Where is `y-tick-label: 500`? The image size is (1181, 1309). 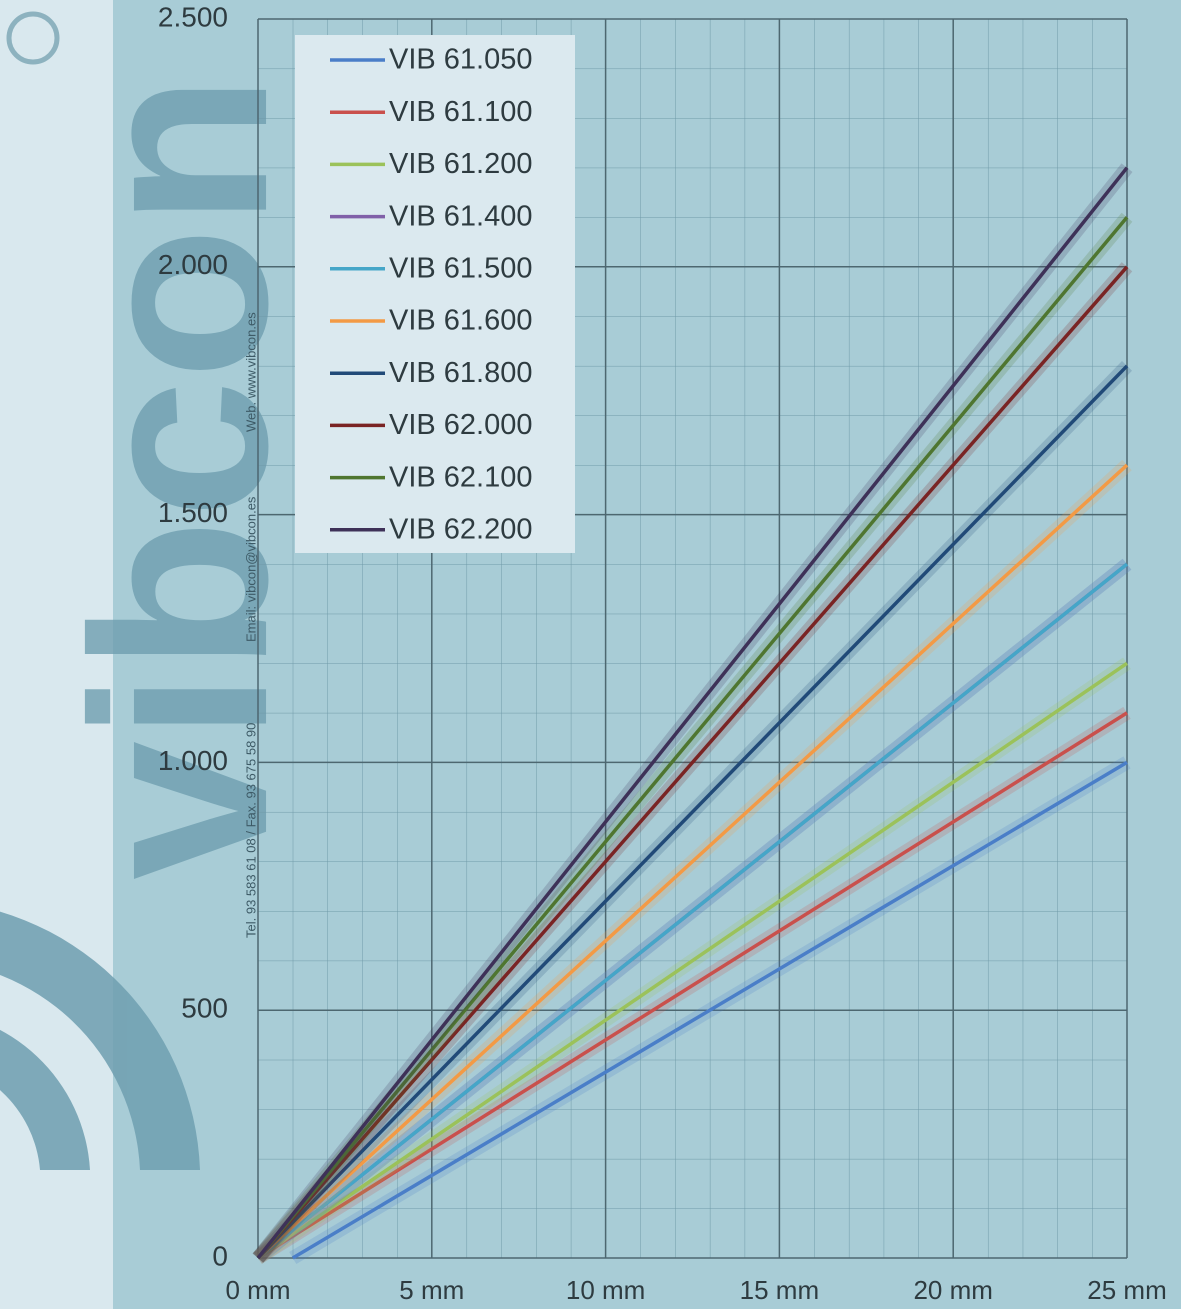
y-tick-label: 500 is located at coordinates (204, 1008).